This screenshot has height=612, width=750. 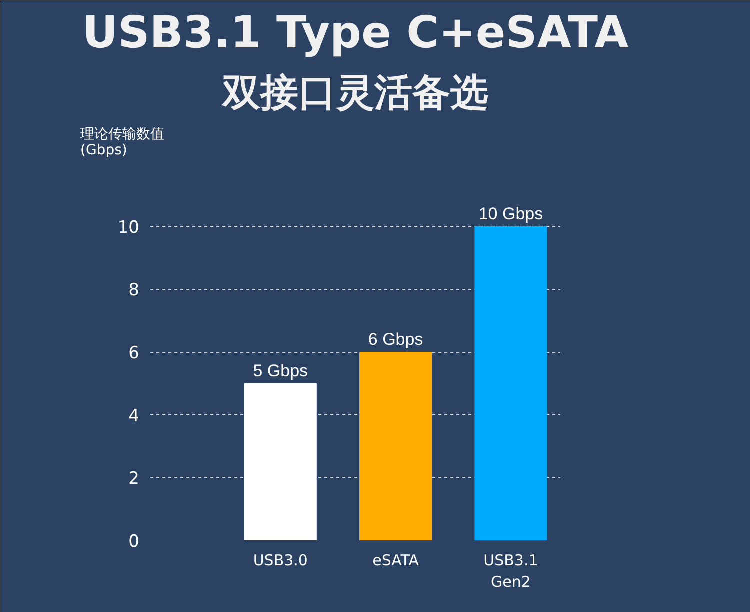 I want to click on y-tick-label: 2, so click(x=134, y=479).